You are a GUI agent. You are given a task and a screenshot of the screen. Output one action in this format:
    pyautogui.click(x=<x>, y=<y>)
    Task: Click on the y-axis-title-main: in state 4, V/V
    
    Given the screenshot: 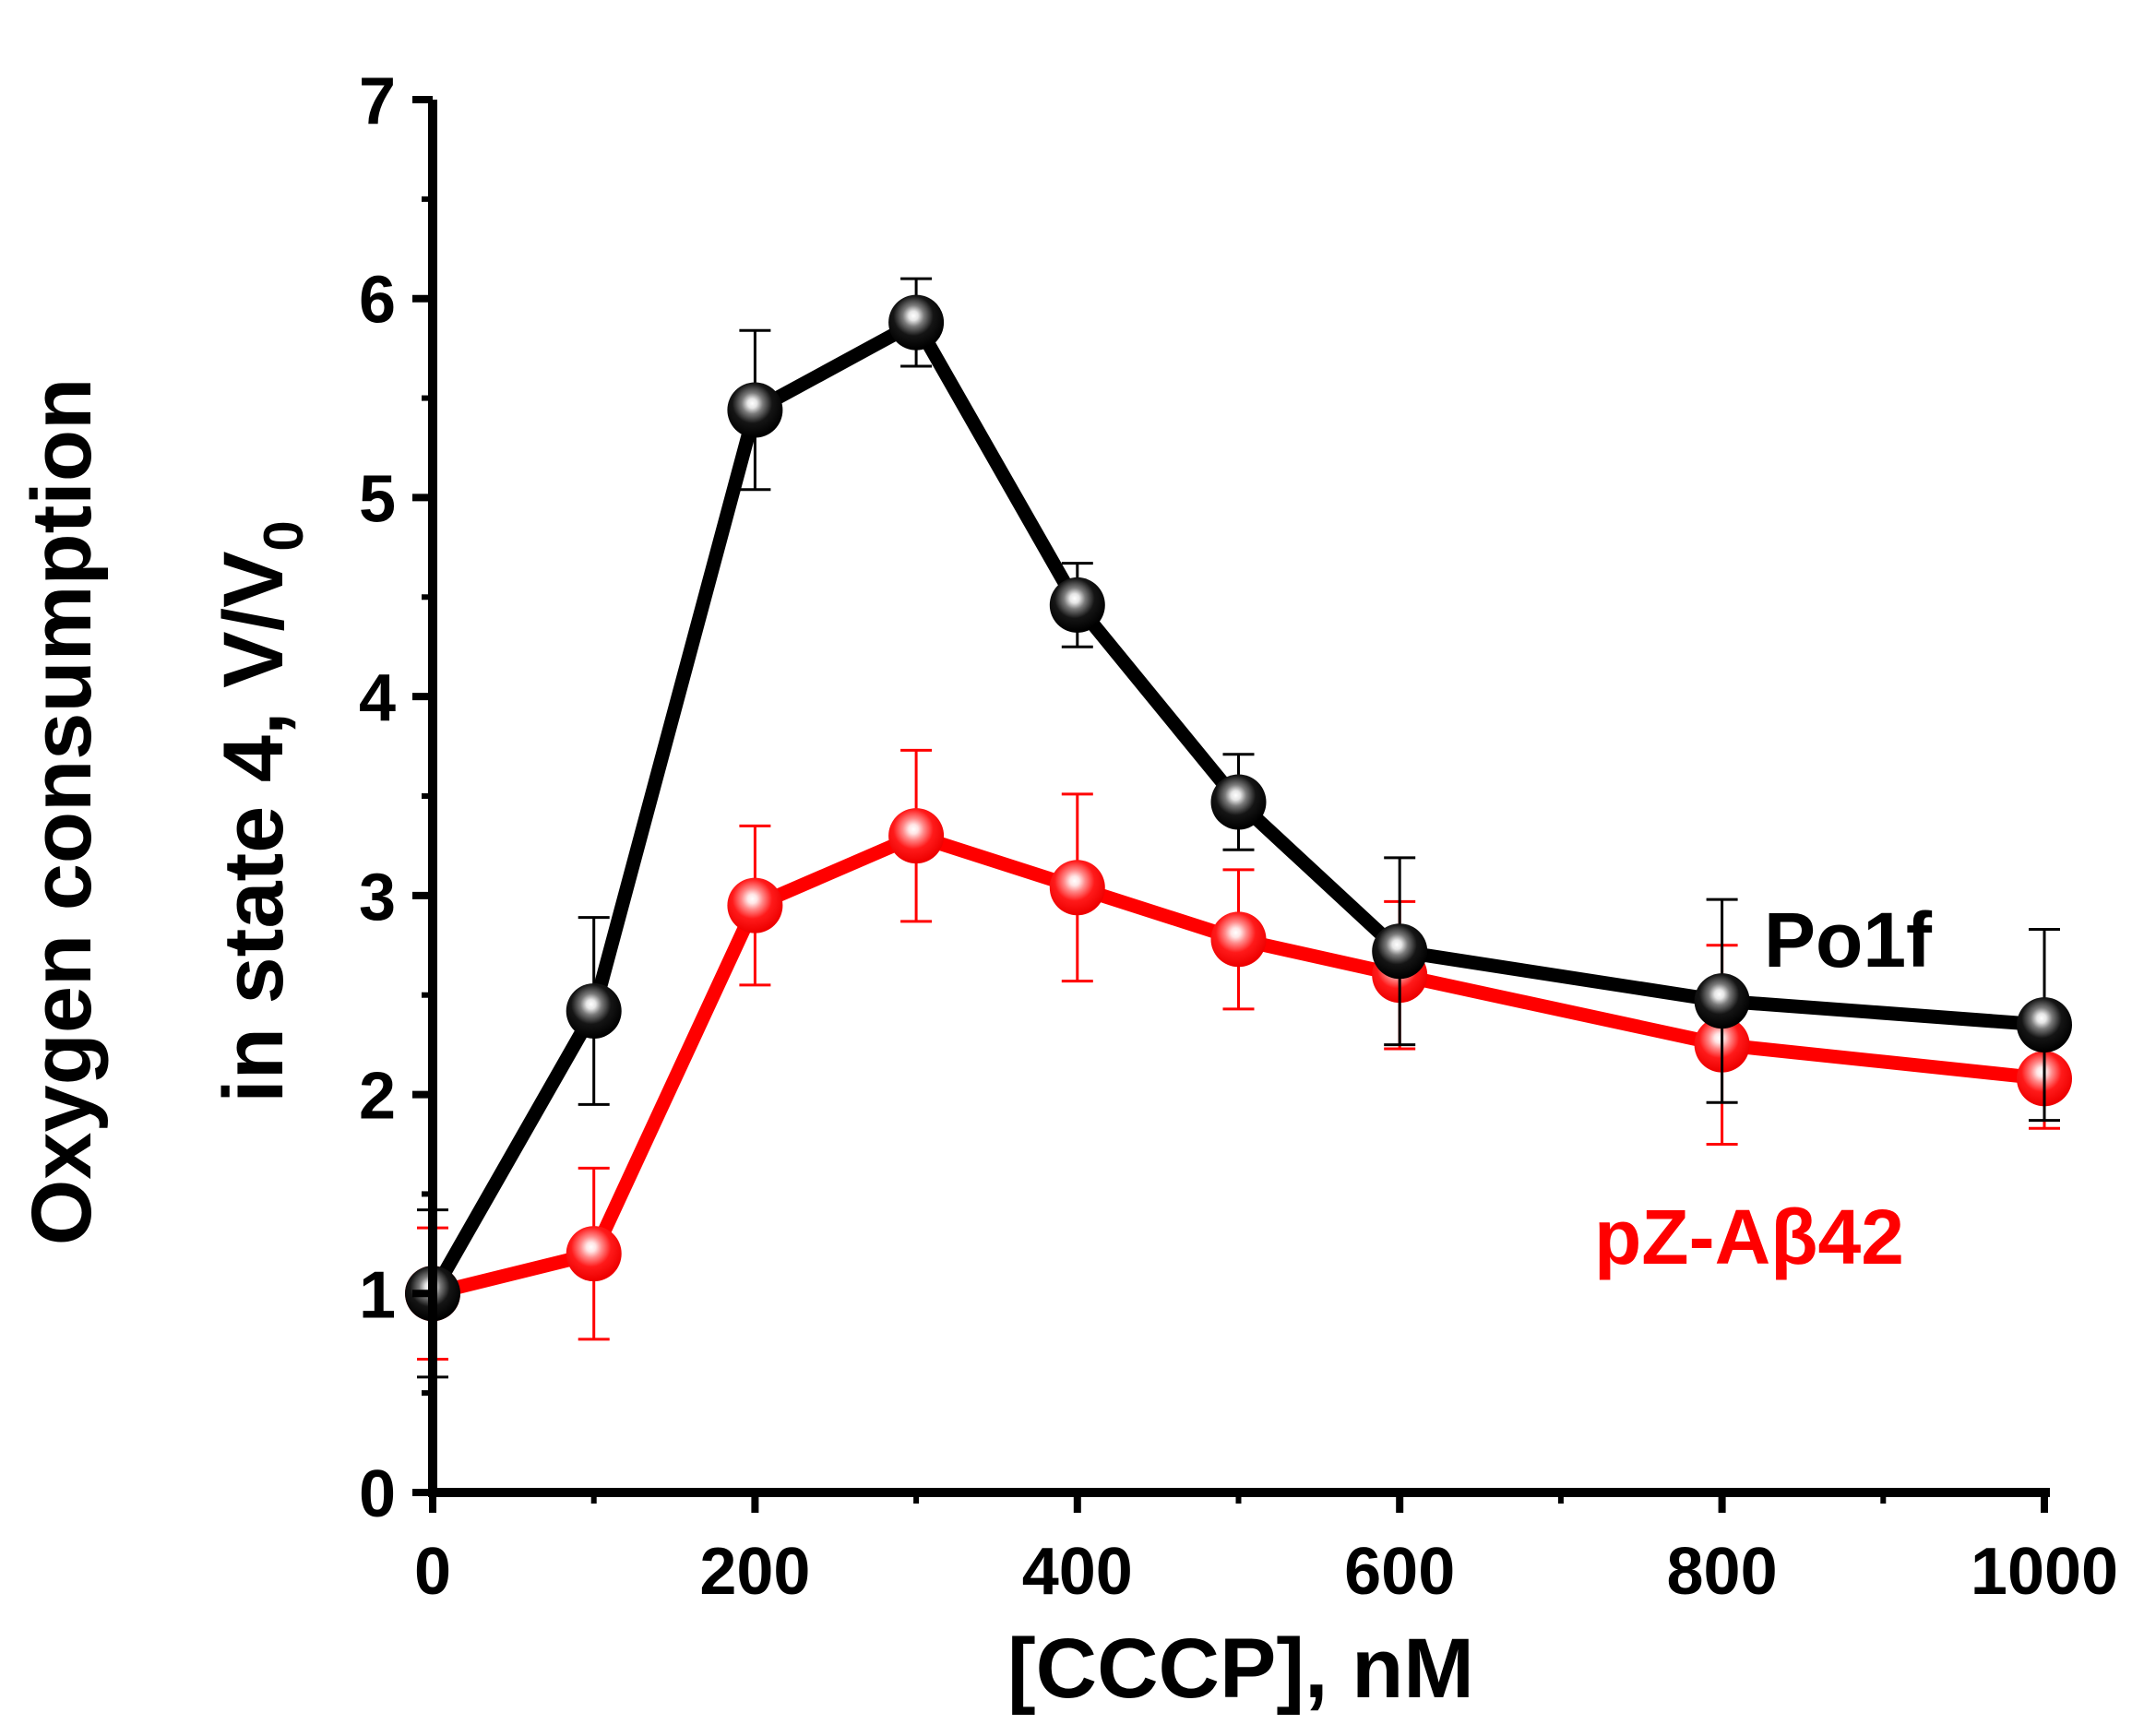 What is the action you would take?
    pyautogui.click(x=254, y=827)
    